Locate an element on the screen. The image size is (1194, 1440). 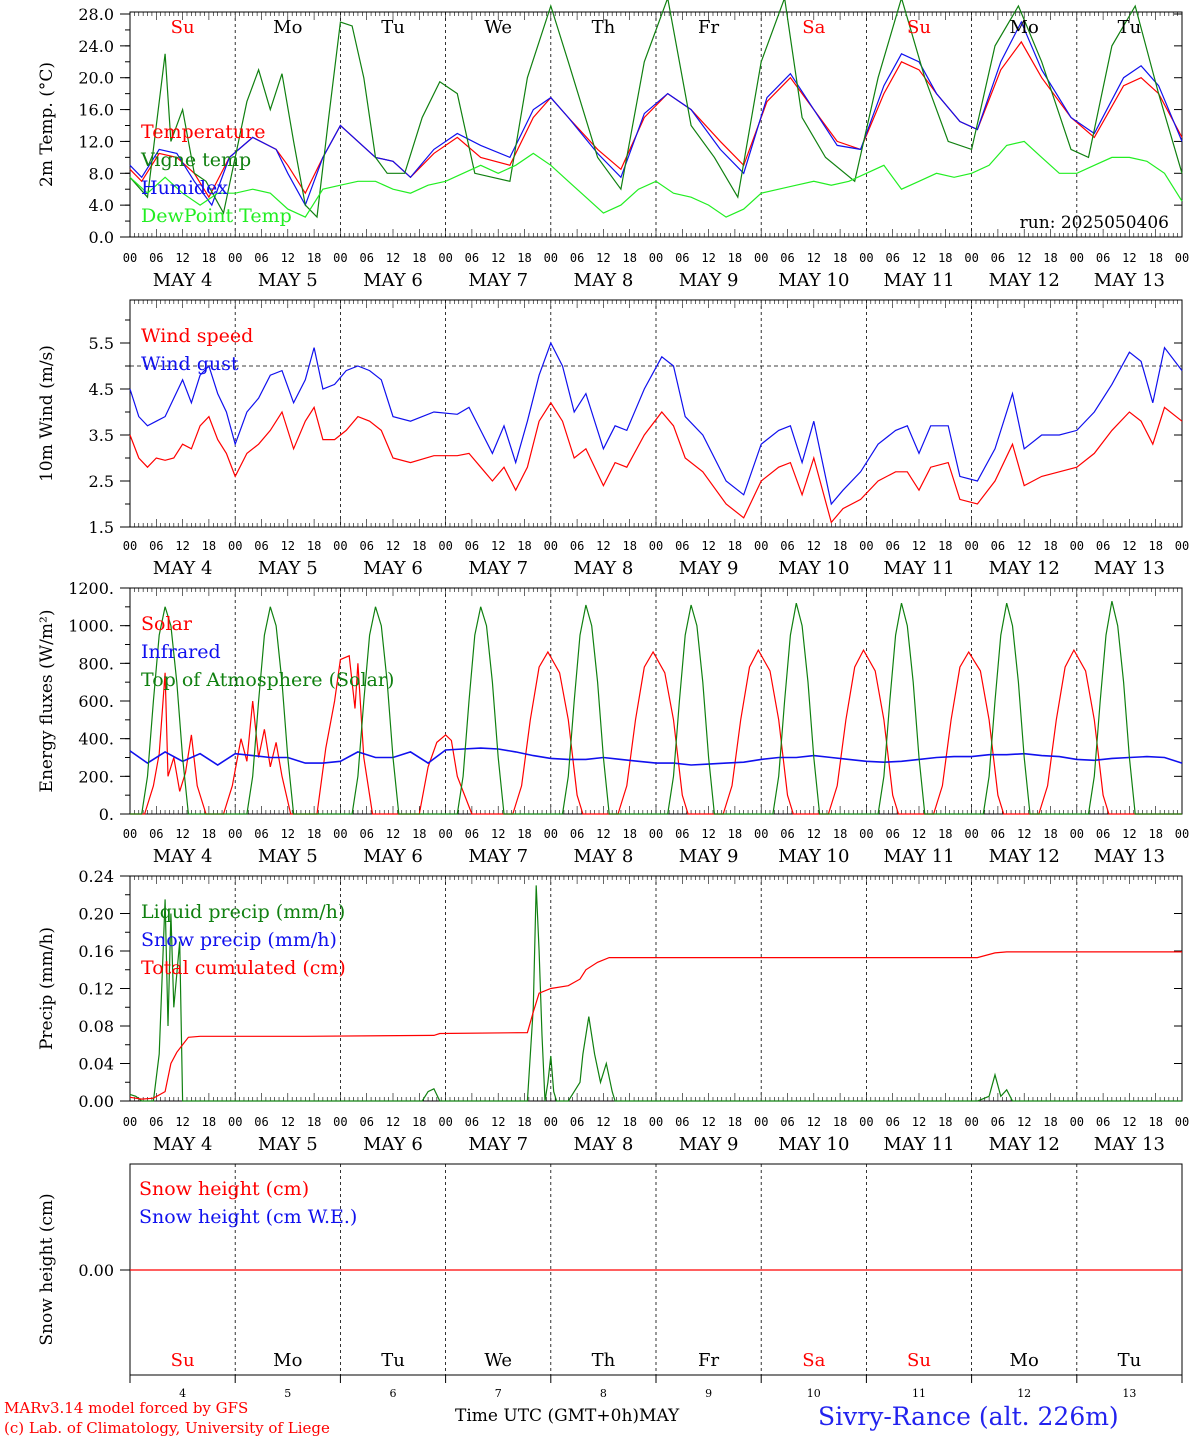
legend-entry: Snow height (cm) is located at coordinates (224, 1189).